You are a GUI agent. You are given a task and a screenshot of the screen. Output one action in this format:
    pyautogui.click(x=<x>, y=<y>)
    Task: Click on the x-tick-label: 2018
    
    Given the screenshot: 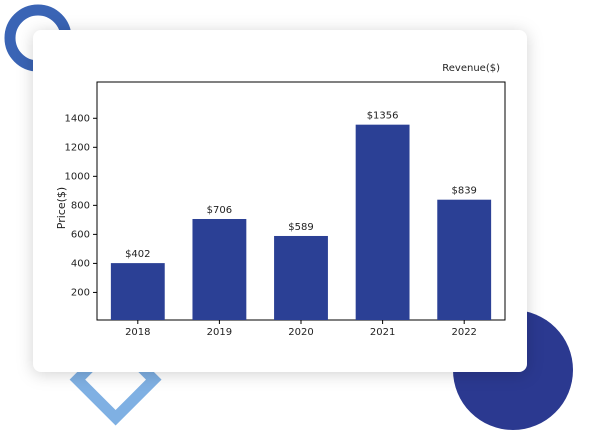 What is the action you would take?
    pyautogui.click(x=137, y=332)
    